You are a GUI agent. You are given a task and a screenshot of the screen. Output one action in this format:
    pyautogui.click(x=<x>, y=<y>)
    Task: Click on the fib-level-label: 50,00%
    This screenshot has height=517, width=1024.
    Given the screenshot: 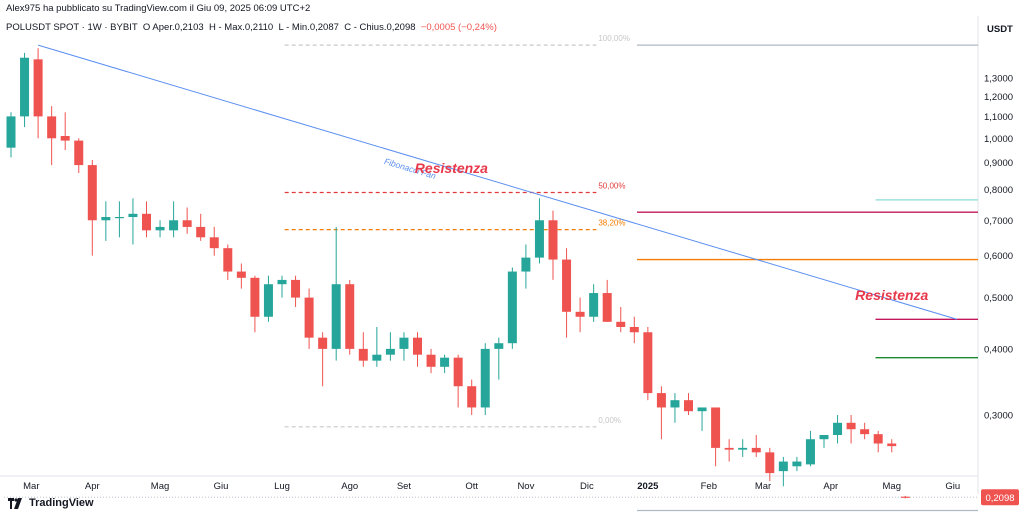 What is the action you would take?
    pyautogui.click(x=611, y=185)
    